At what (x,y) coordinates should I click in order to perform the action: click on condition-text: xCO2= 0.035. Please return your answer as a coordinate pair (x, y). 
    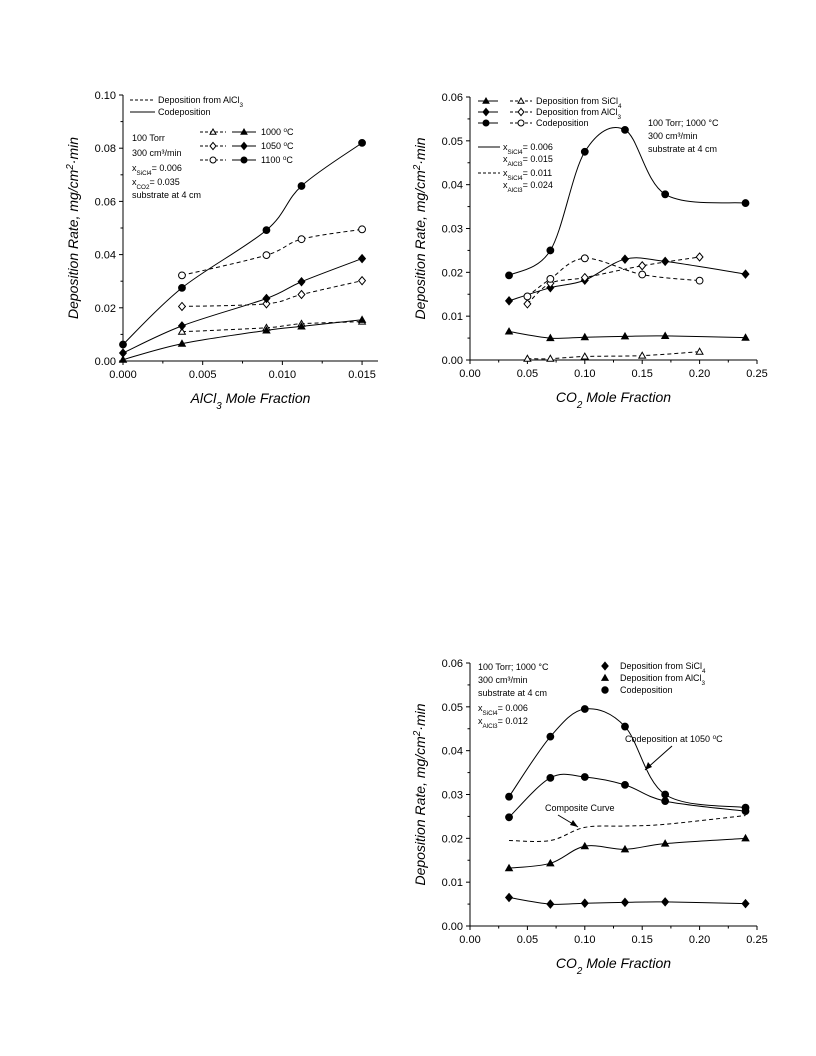
    Looking at the image, I should click on (156, 184).